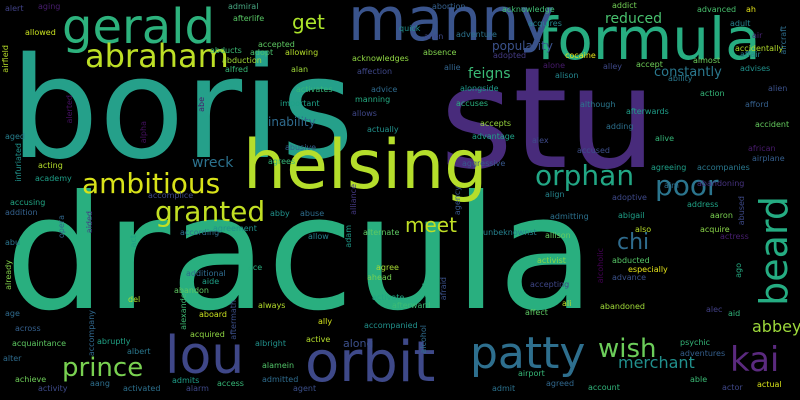  I want to click on word: advance, so click(629, 277).